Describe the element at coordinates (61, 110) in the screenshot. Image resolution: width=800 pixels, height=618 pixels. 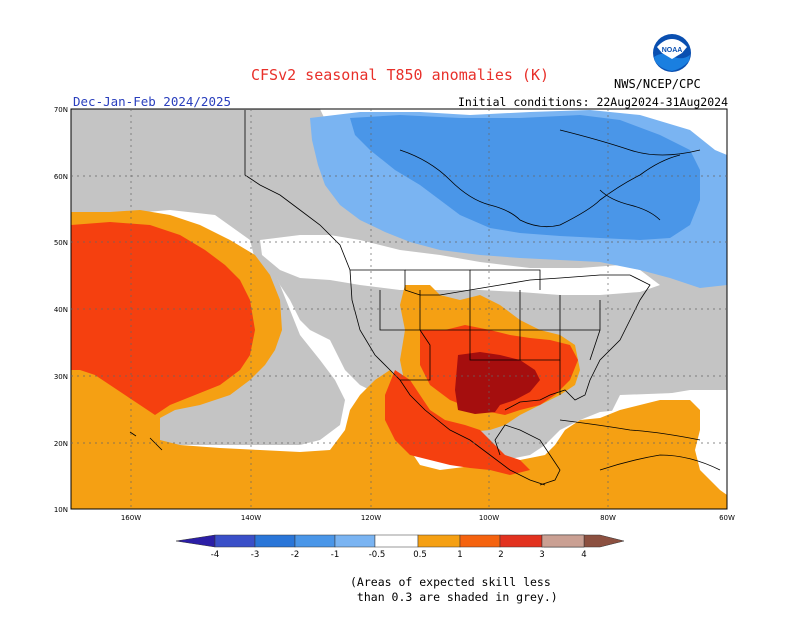
I see `lat-label-70n: 70N` at that location.